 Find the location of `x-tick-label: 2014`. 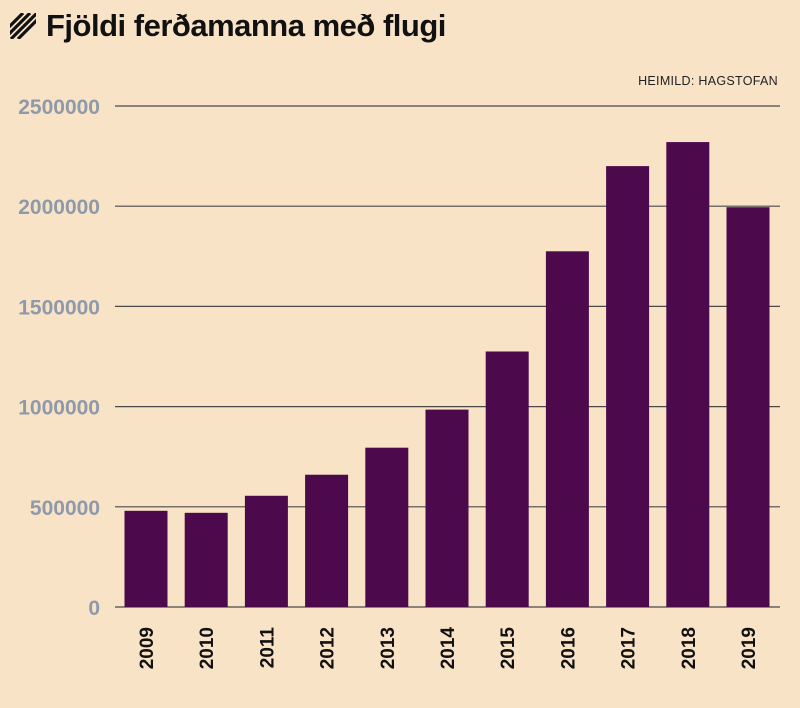

x-tick-label: 2014 is located at coordinates (448, 648).